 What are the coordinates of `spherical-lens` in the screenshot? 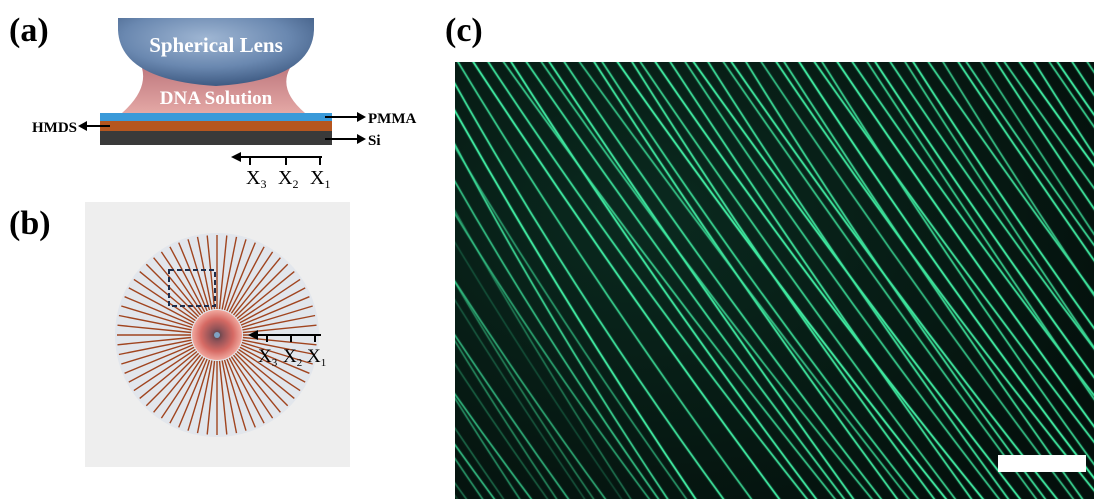 It's located at (216, 52).